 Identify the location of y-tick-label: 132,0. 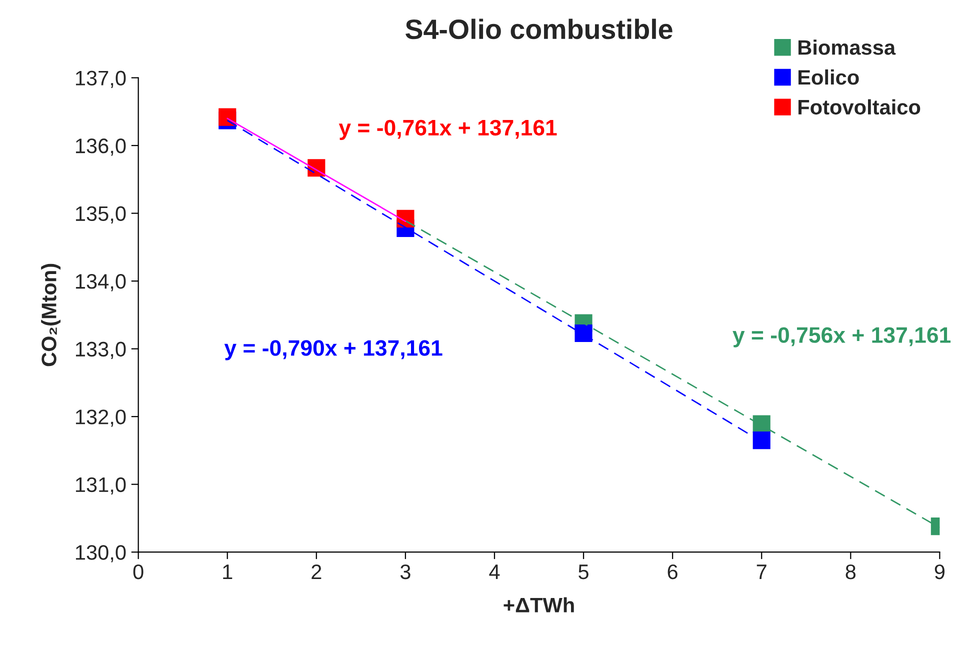
(101, 418).